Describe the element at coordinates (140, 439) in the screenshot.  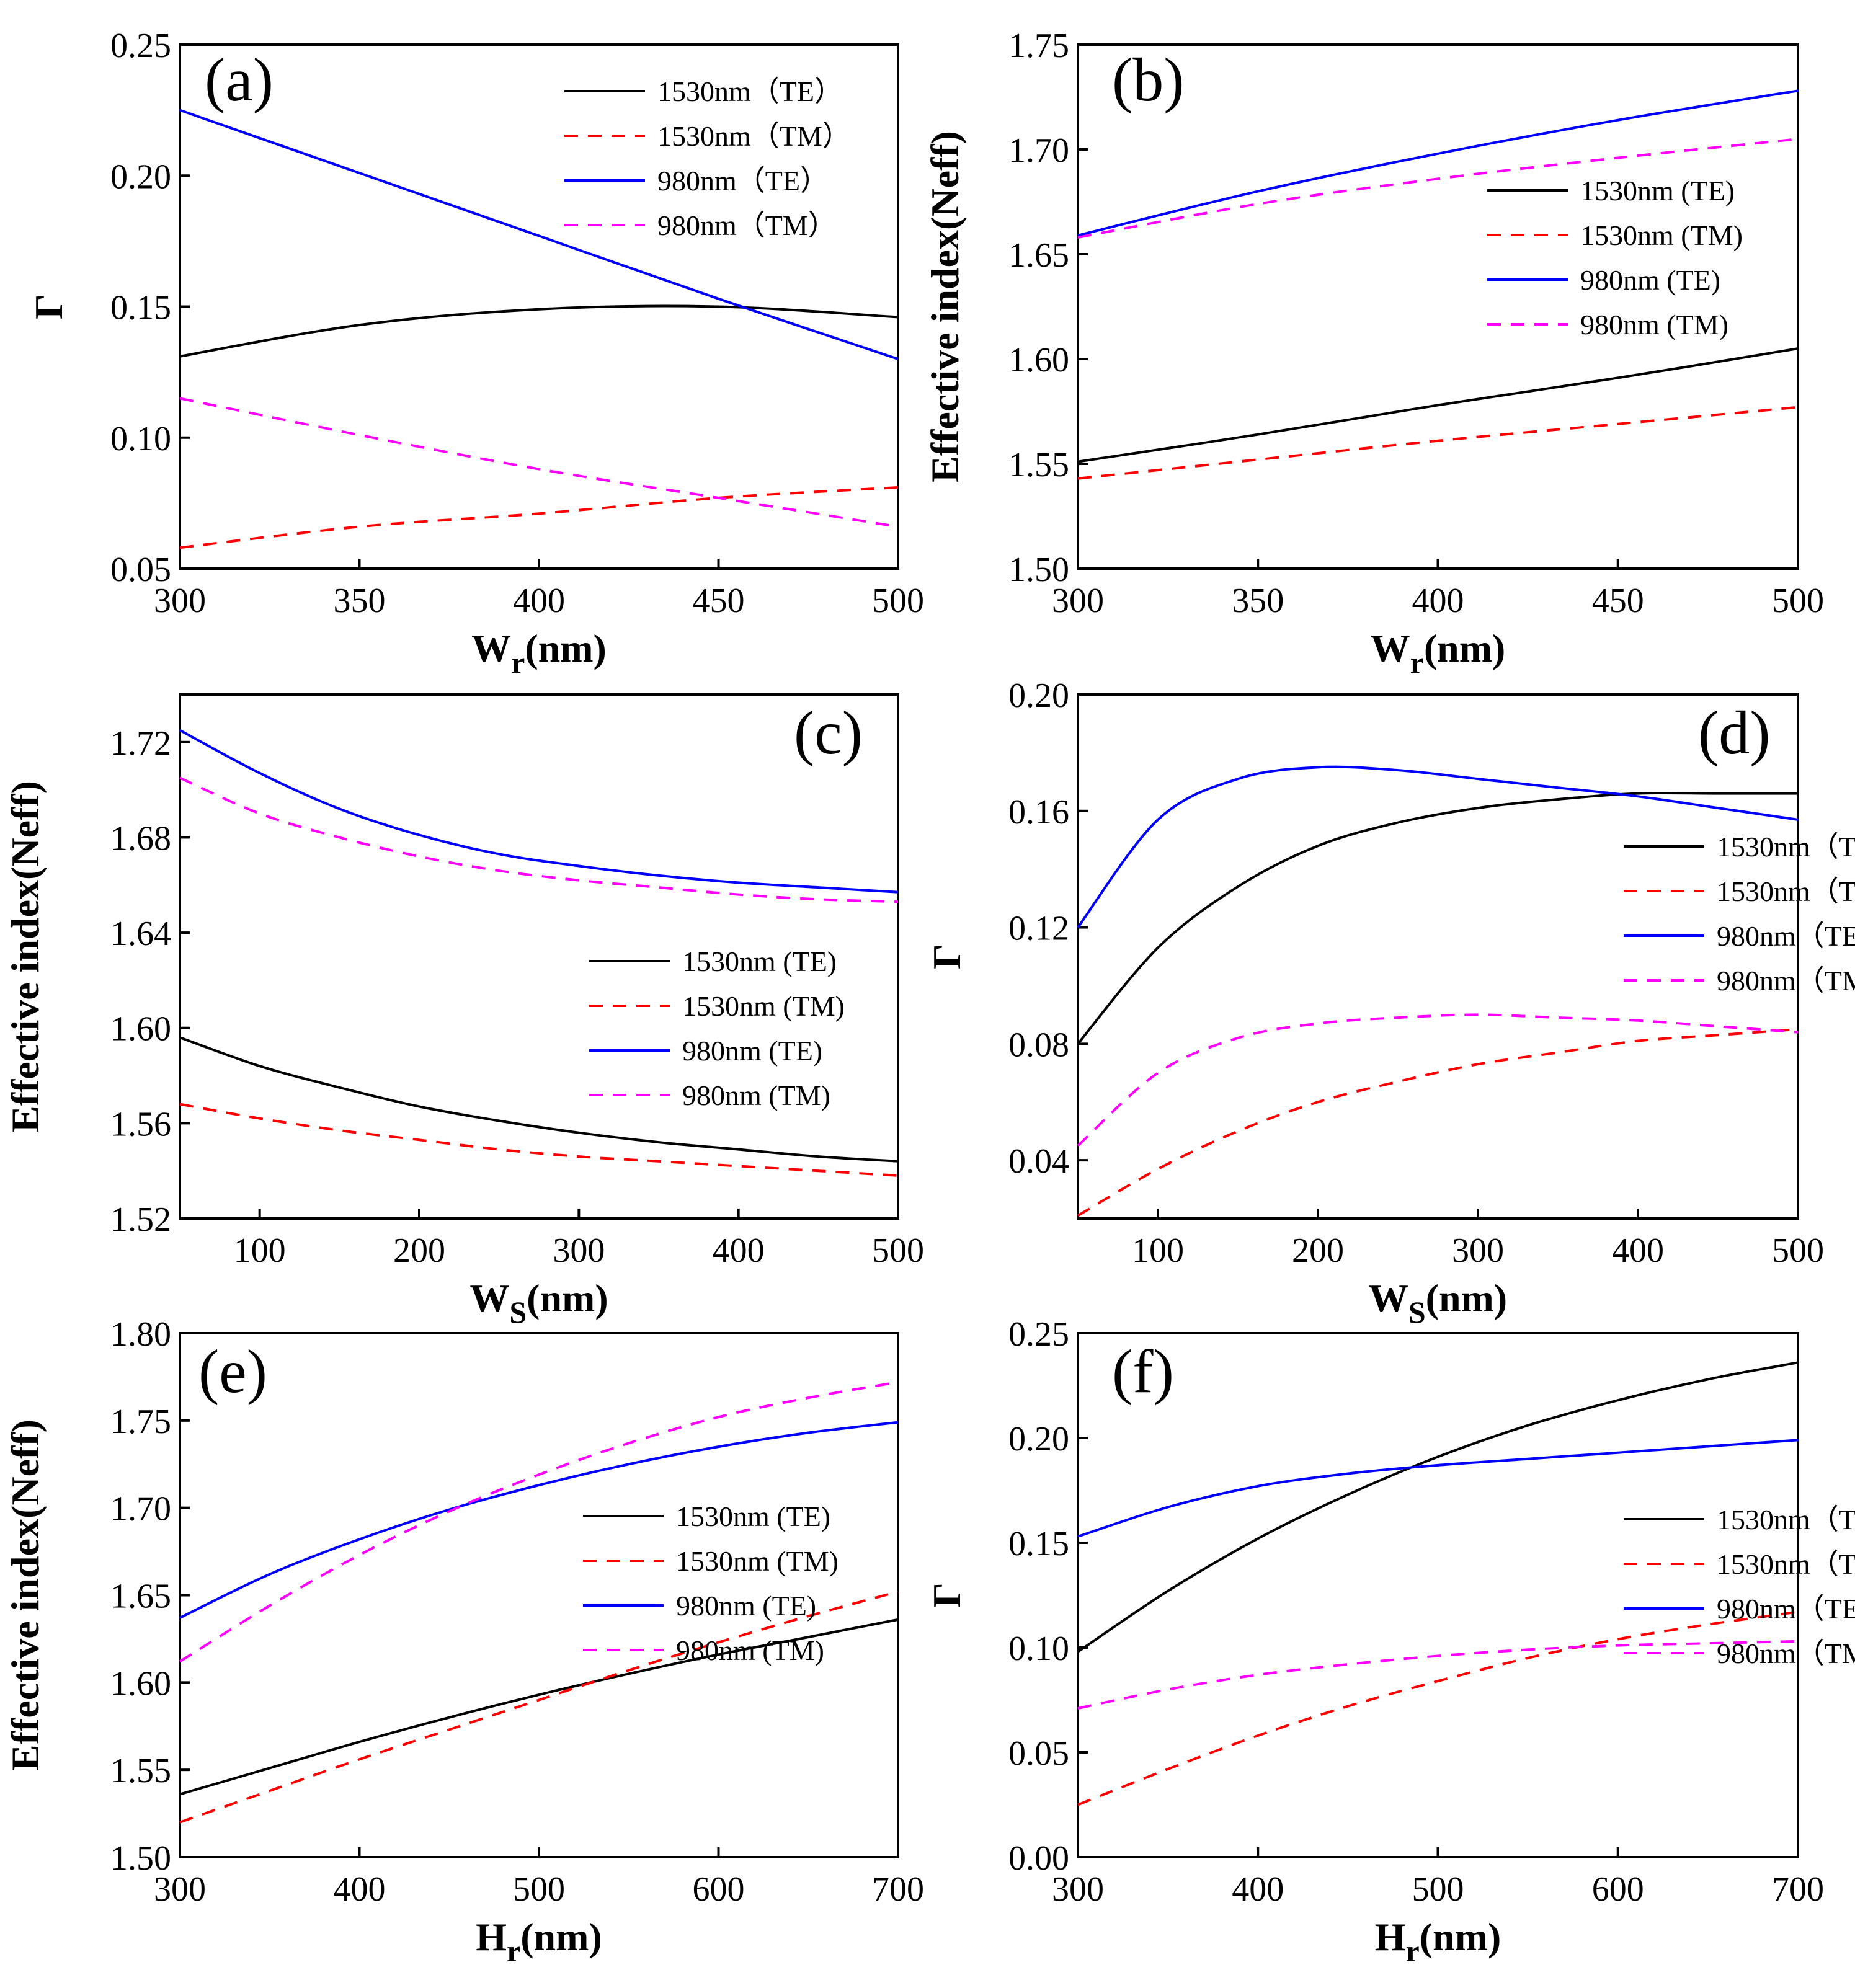
I see `y-tick-label: 0.10` at that location.